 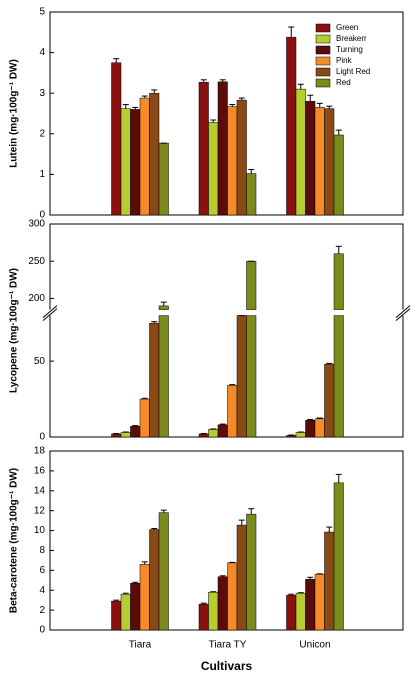 What do you see at coordinates (42, 550) in the screenshot?
I see `y-tick-label: 8` at bounding box center [42, 550].